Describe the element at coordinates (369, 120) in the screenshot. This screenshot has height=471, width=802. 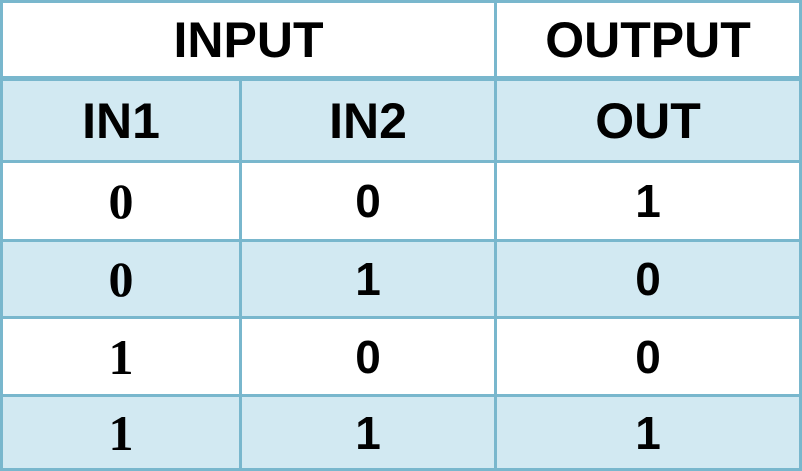
I see `column-header-in2: IN2` at that location.